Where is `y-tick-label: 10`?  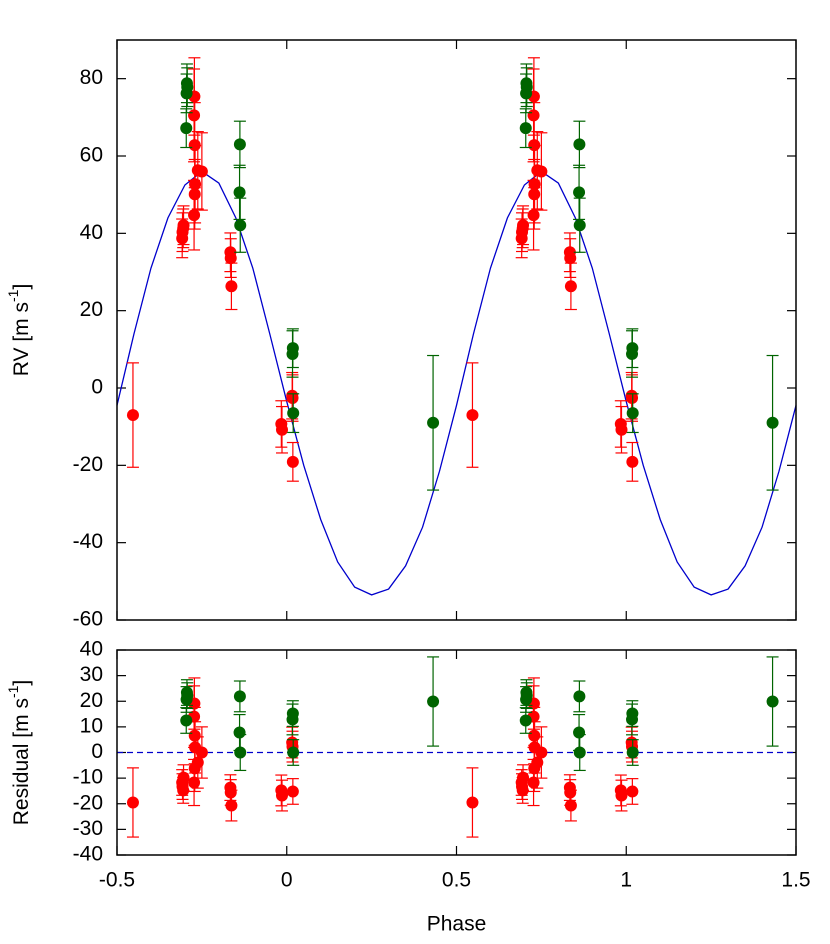 y-tick-label: 10 is located at coordinates (91, 725).